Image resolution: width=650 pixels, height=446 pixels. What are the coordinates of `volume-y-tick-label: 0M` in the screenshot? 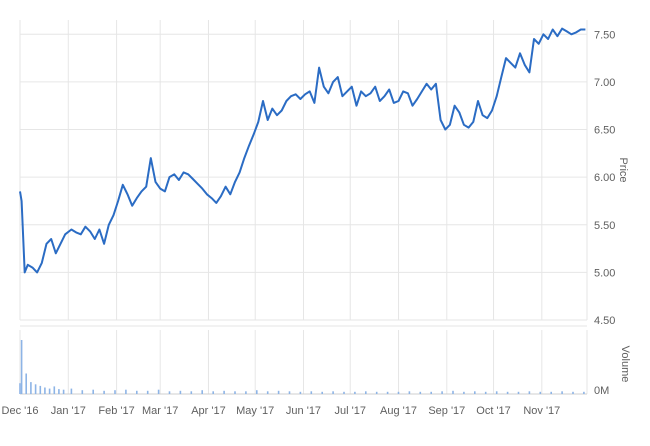 It's located at (601, 391).